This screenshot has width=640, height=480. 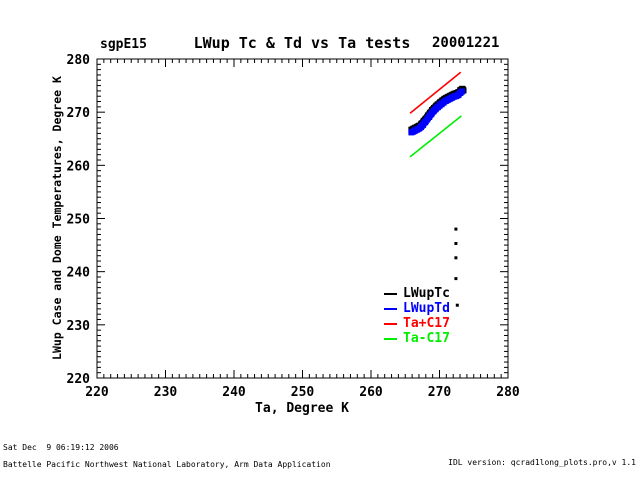 What do you see at coordinates (79, 273) in the screenshot?
I see `y-tick-label: 240` at bounding box center [79, 273].